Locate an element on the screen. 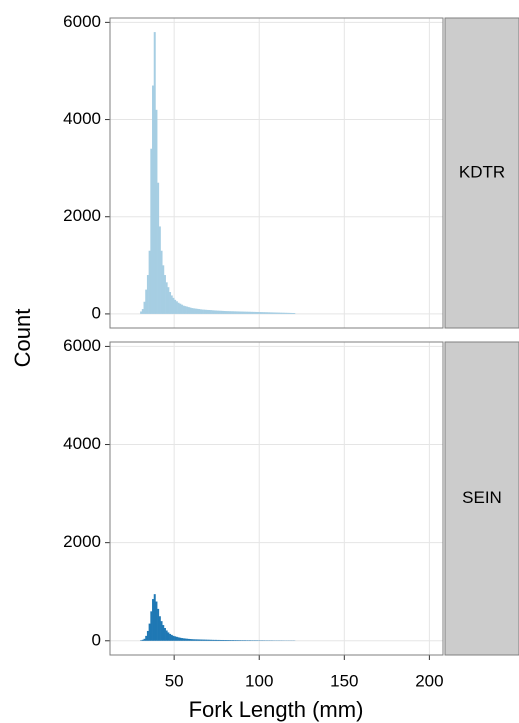  x-axis-label: Fork Length (mm) is located at coordinates (276, 709).